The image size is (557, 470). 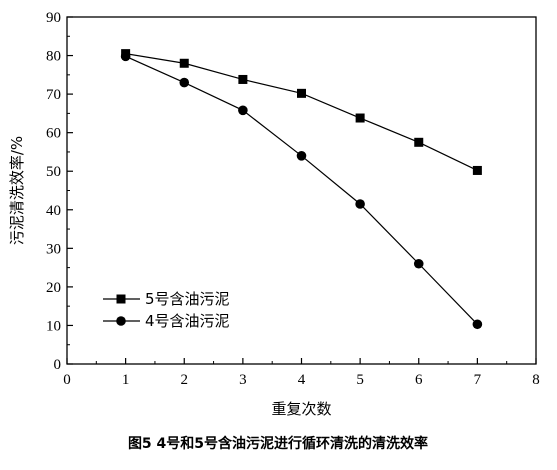 I want to click on x-tick-label: 6, so click(x=419, y=380).